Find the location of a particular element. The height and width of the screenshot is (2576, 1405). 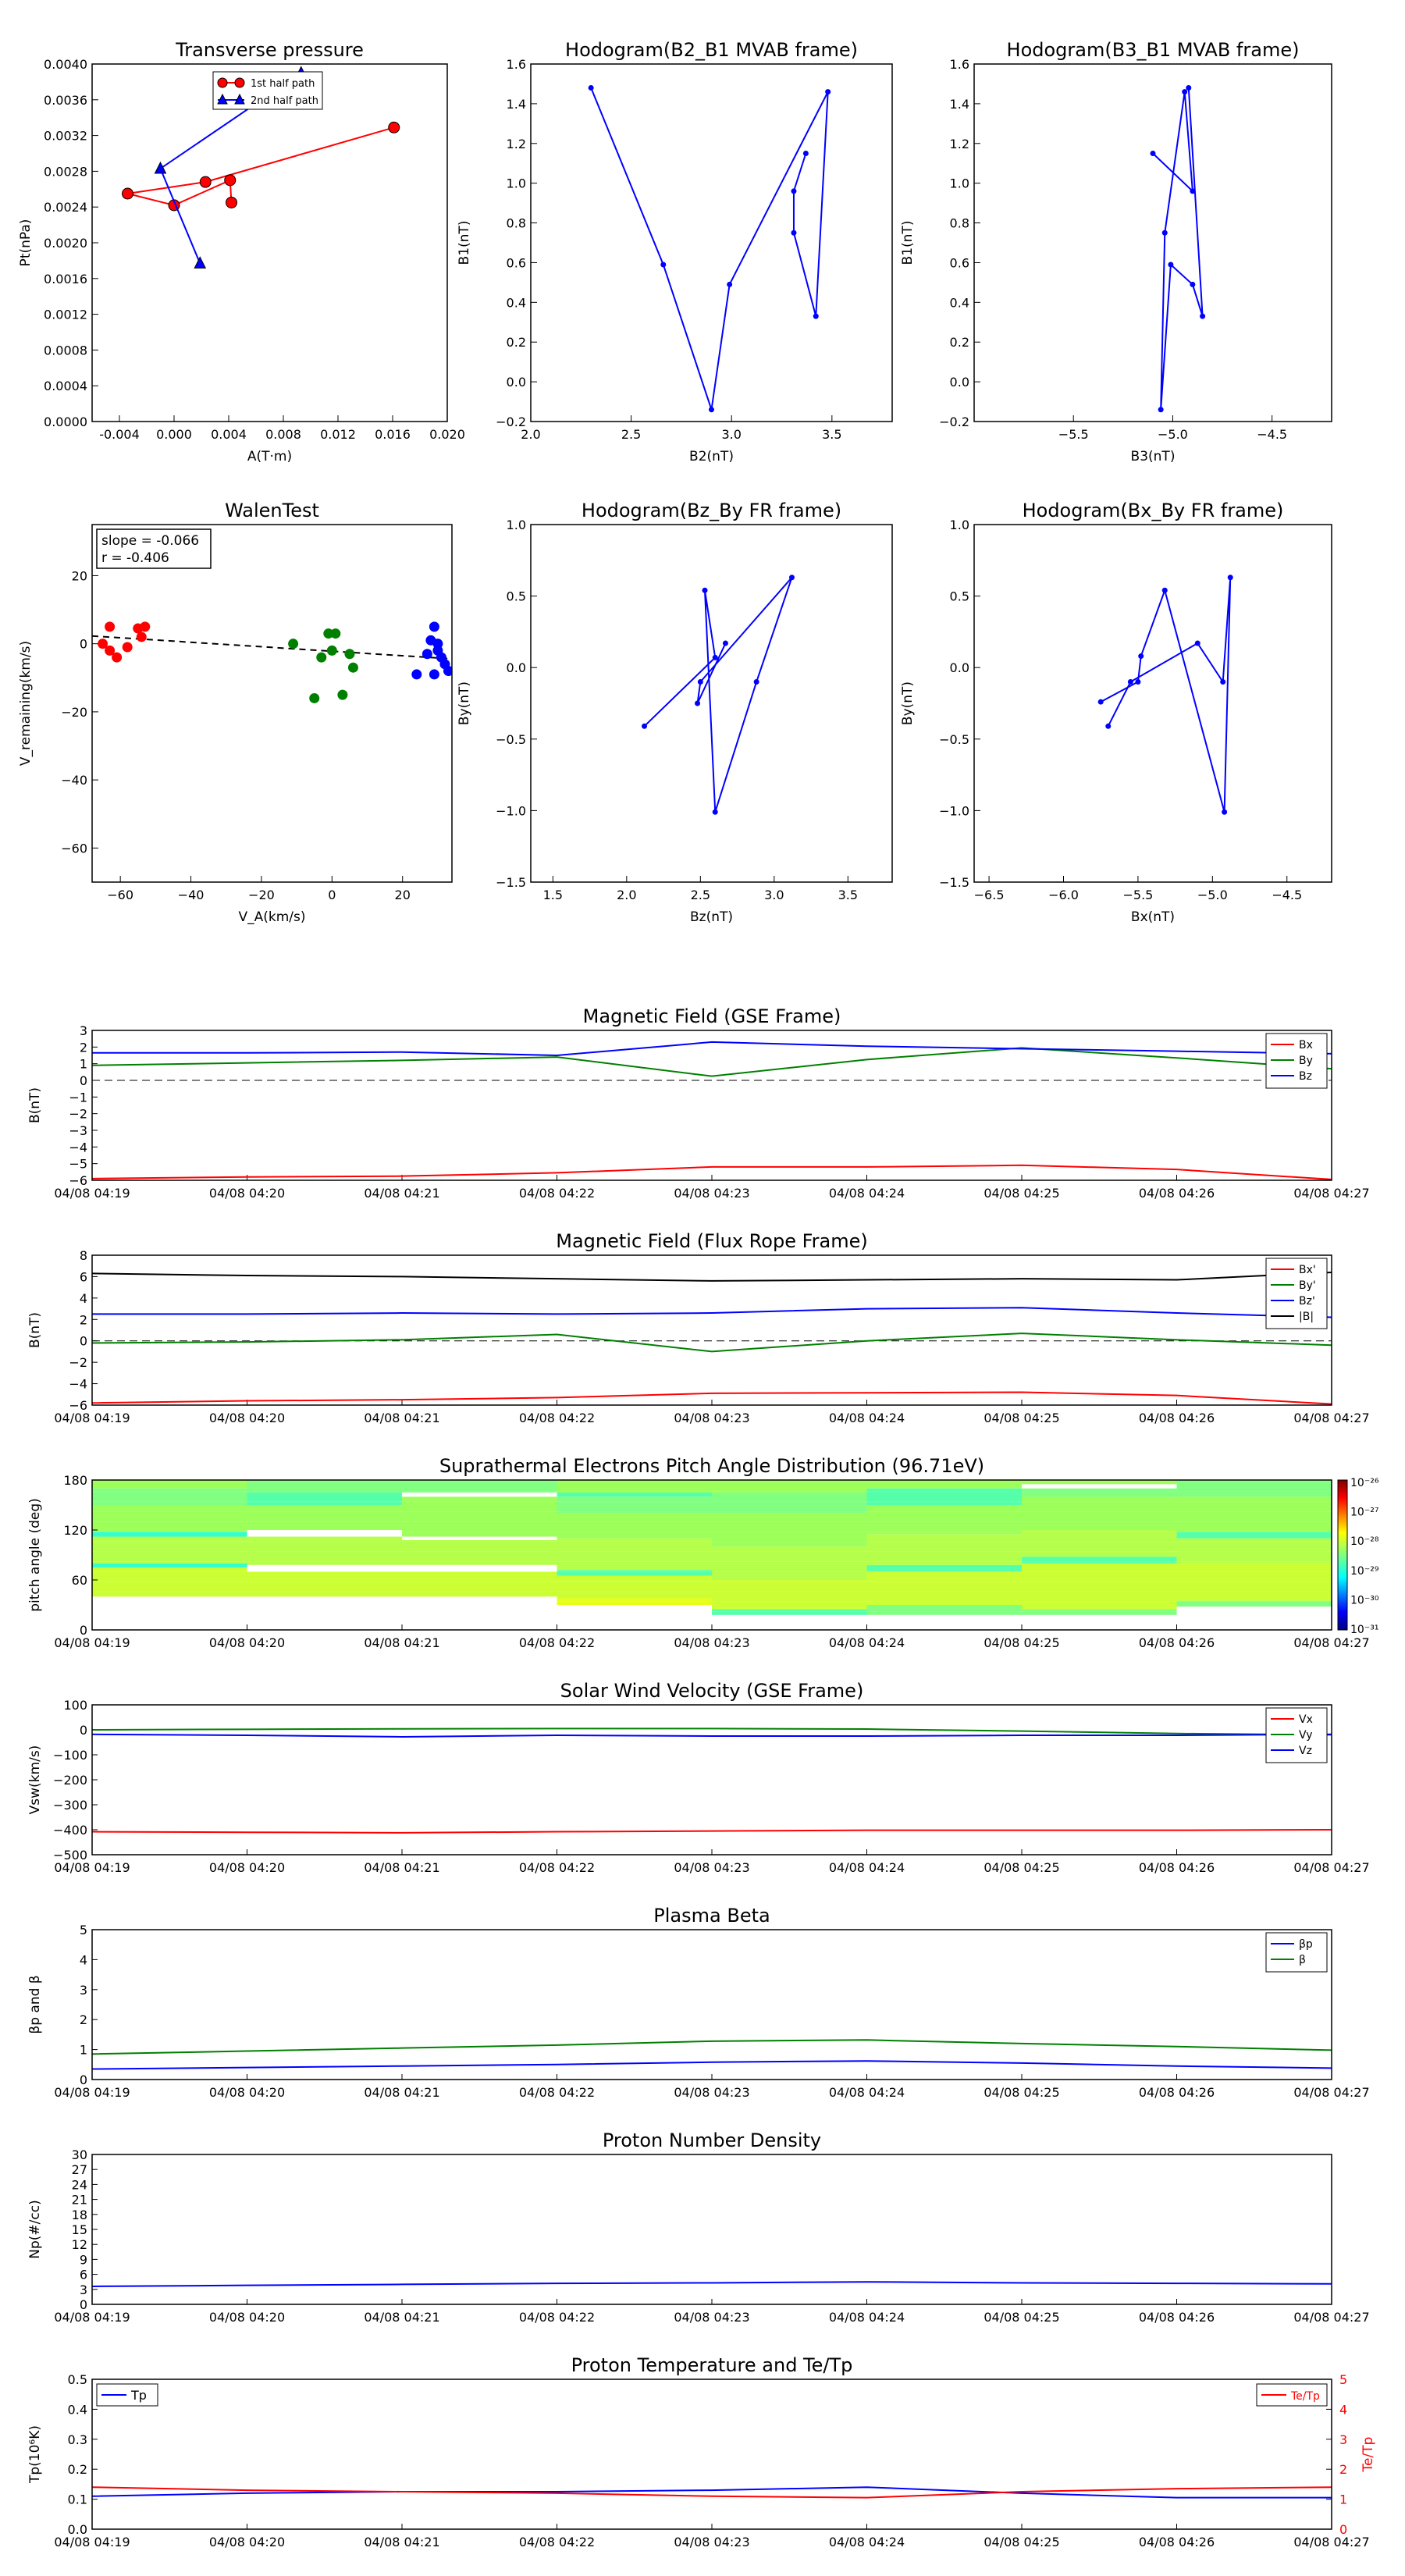

transverse-title: Transverse pressure is located at coordinates (270, 50).